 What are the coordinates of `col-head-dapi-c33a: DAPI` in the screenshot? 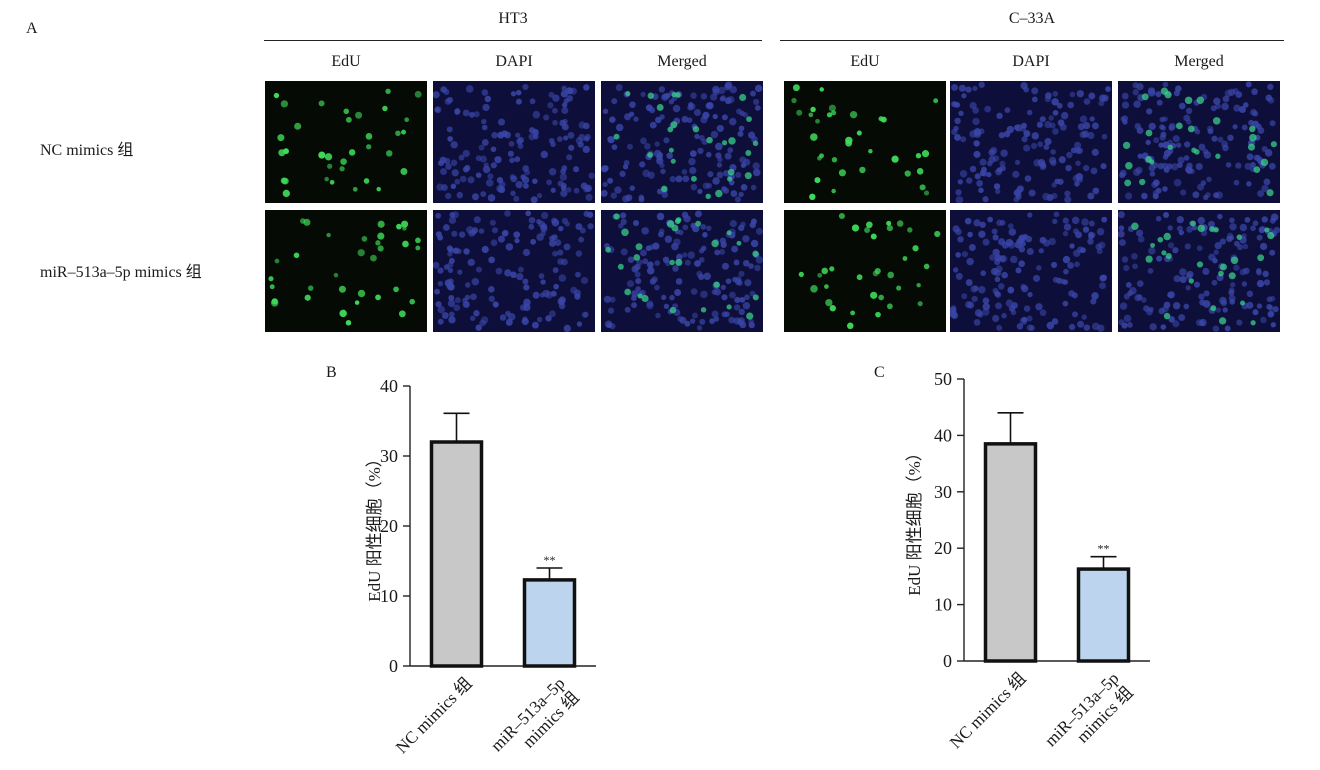 It's located at (1031, 61).